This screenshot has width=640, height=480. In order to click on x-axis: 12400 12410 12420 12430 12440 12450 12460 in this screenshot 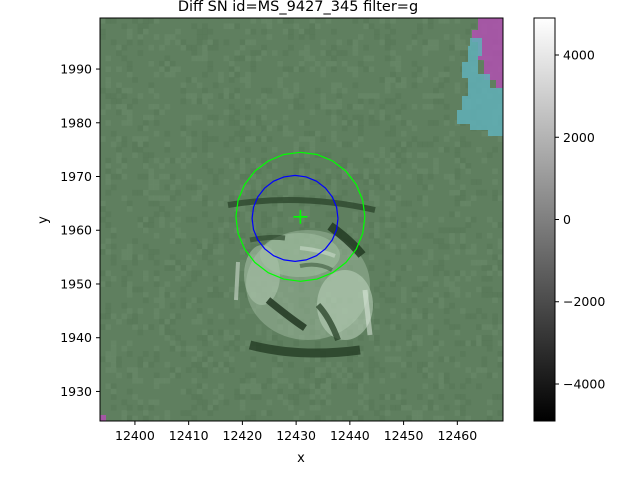, I will do `click(296, 432)`.